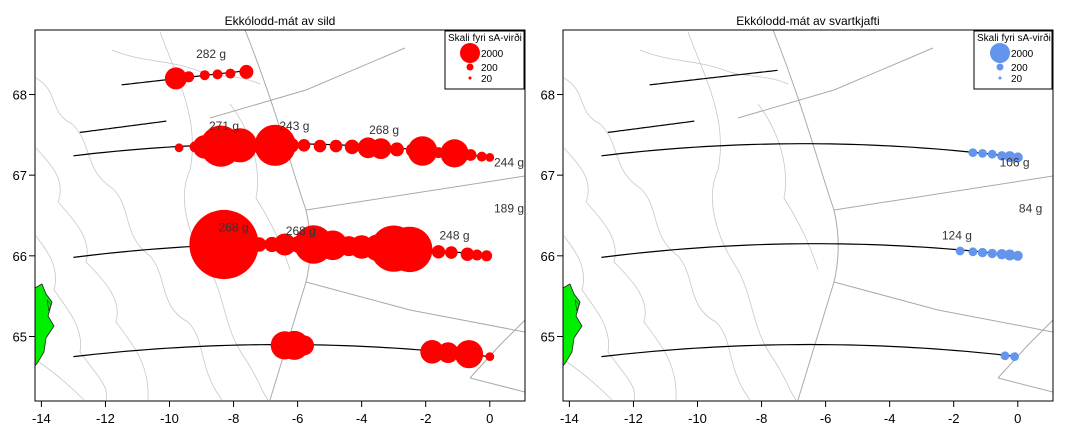 The image size is (1073, 447). What do you see at coordinates (224, 126) in the screenshot?
I see `weight-label: 271 g` at bounding box center [224, 126].